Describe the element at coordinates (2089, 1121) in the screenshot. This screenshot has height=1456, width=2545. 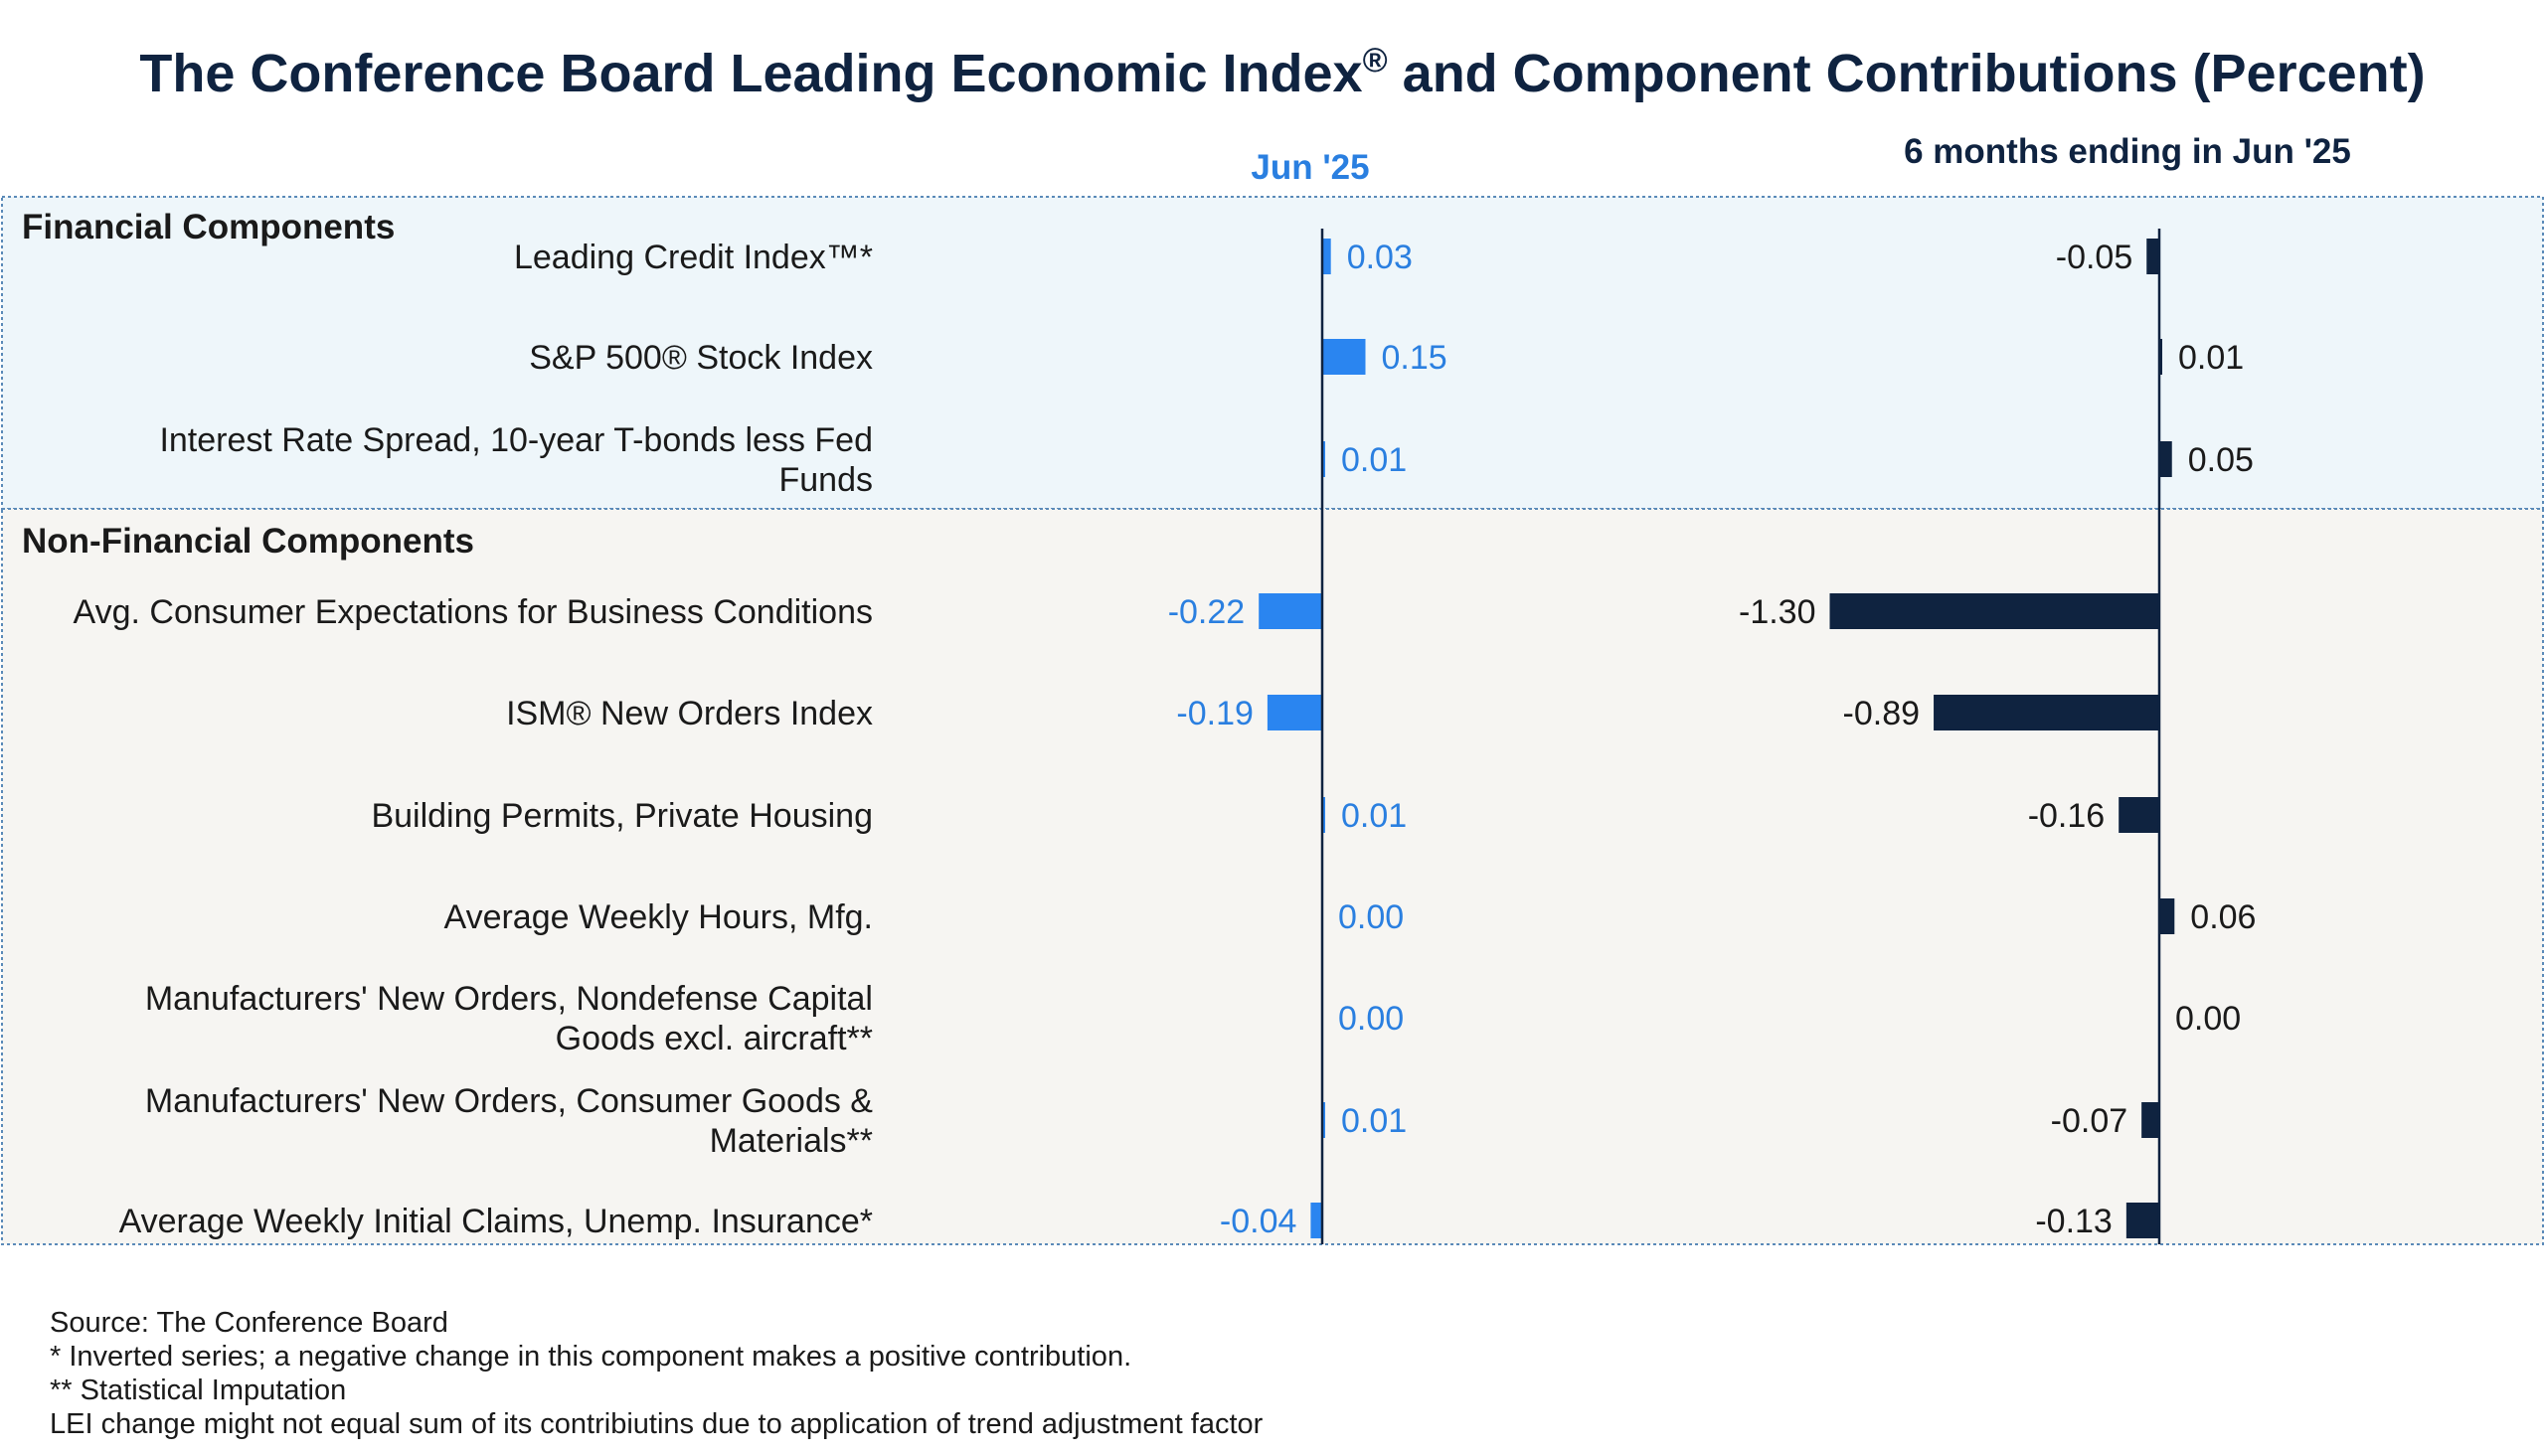
I see `six-month-value-8: -0.07` at that location.